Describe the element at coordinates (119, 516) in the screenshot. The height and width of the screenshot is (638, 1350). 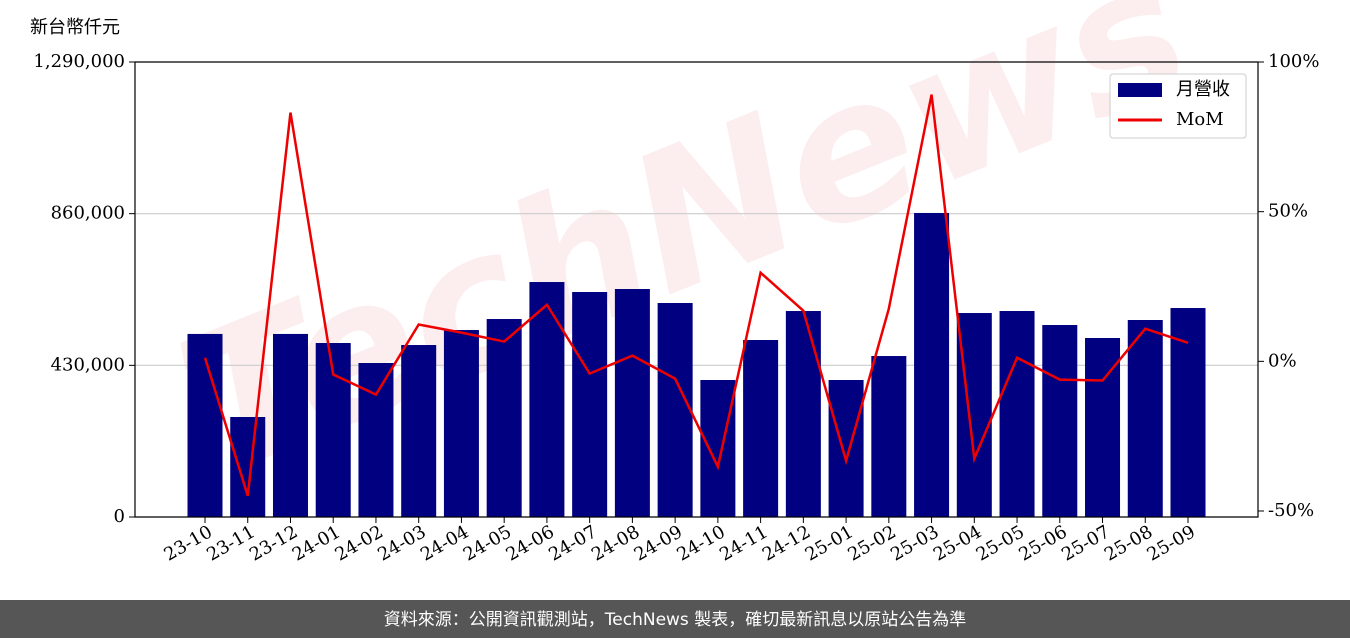
I see `y-tick-label: 0` at that location.